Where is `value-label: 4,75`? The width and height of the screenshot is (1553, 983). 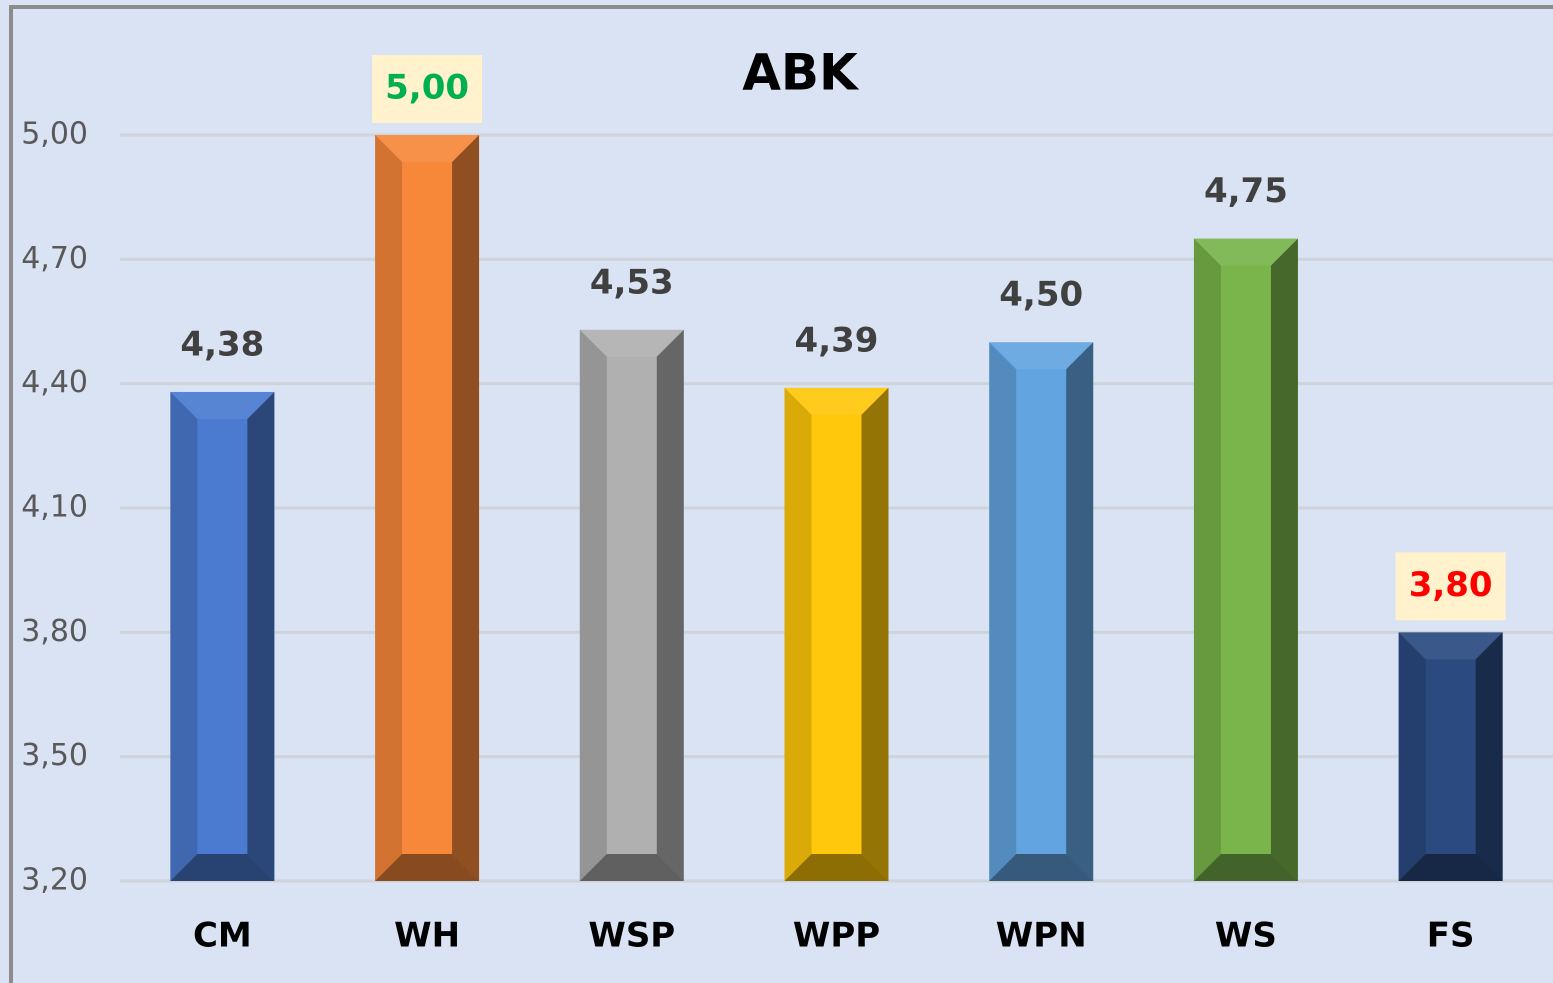
value-label: 4,75 is located at coordinates (1246, 191).